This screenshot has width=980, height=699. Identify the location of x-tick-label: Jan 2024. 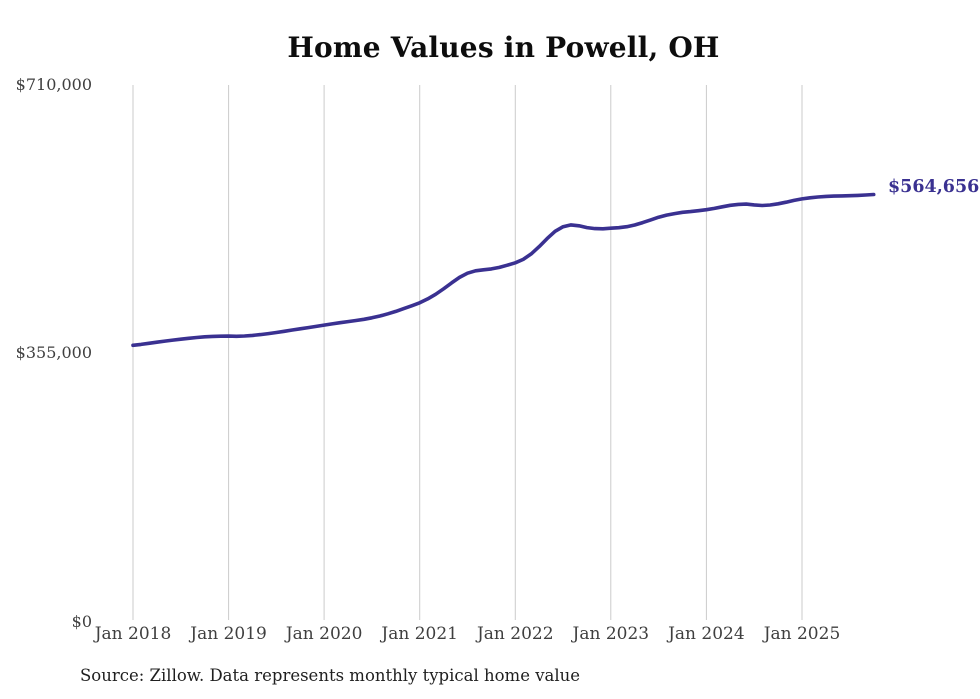
(706, 634).